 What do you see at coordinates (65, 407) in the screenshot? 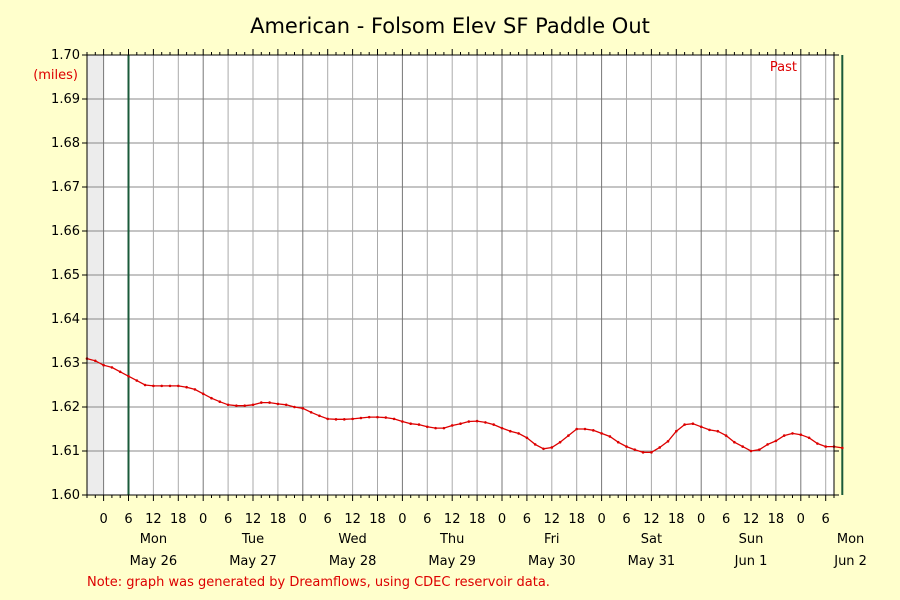
I see `y-tick-label: 1.62` at bounding box center [65, 407].